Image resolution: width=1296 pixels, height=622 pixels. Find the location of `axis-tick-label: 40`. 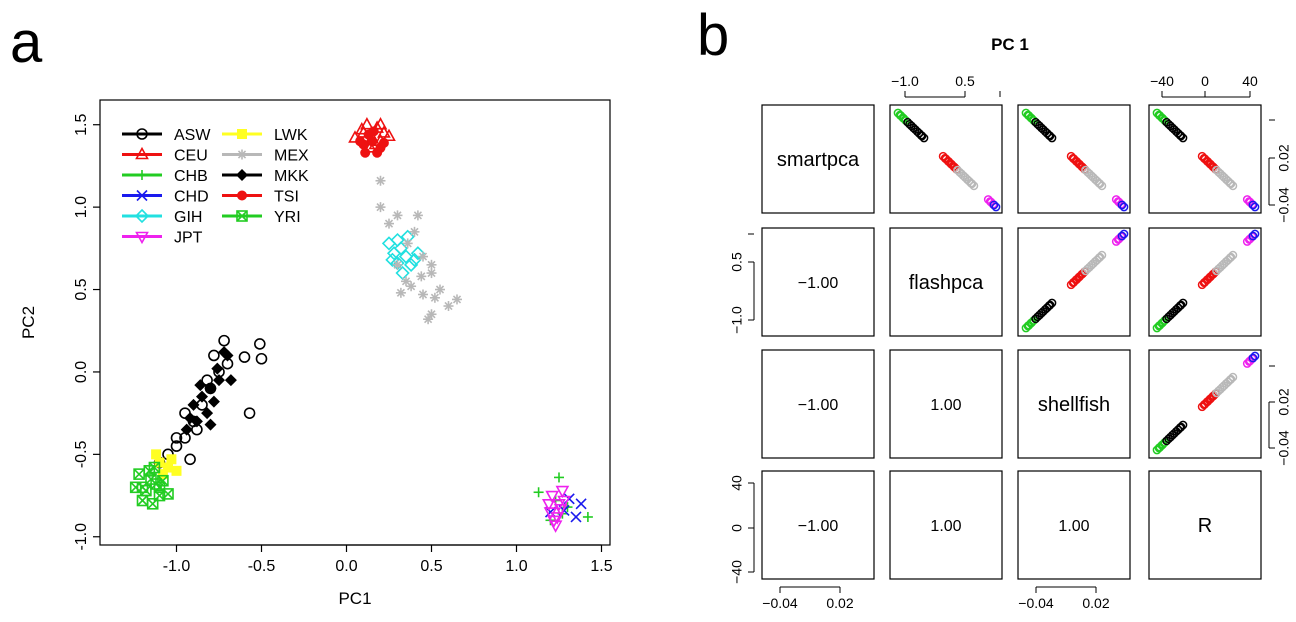

axis-tick-label: 40 is located at coordinates (1250, 81).